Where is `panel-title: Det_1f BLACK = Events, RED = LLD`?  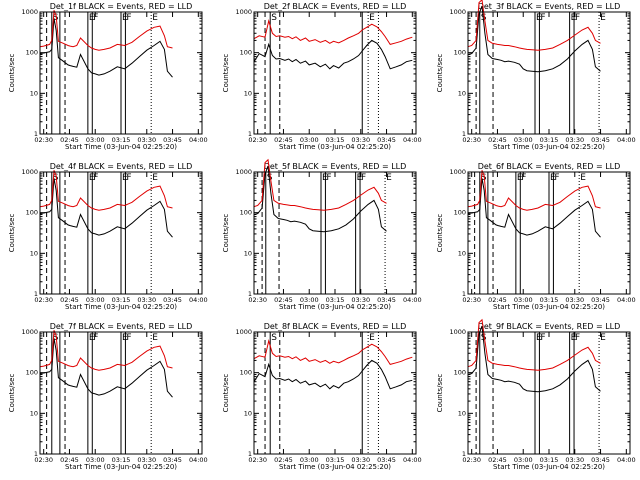
panel-title: Det_1f BLACK = Events, RED = LLD is located at coordinates (121, 6).